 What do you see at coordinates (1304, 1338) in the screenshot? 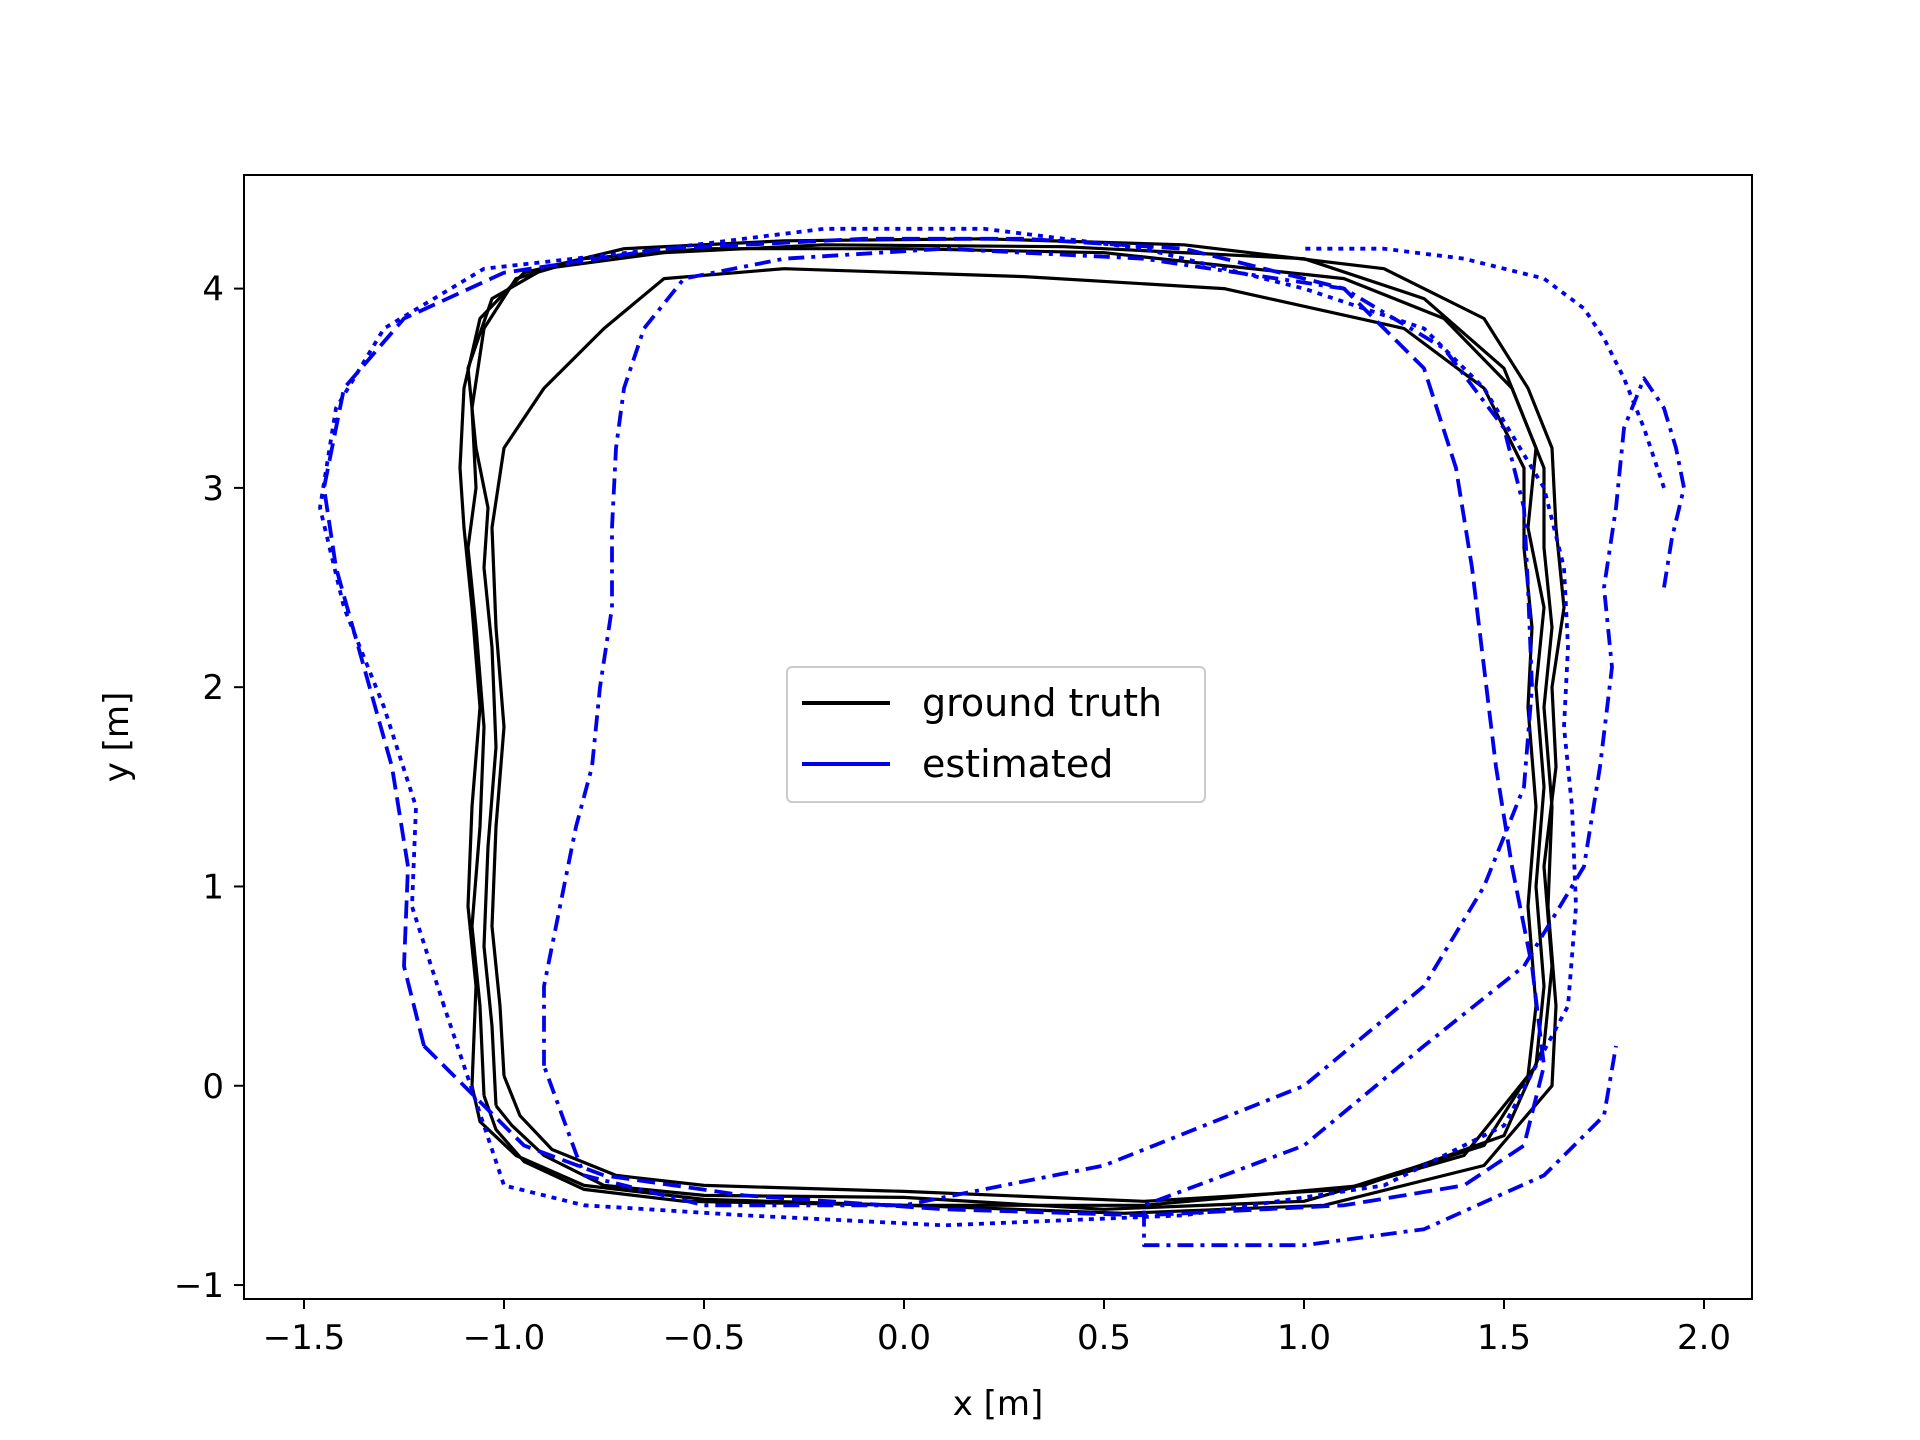
I see `x-tick-label: 1.0` at bounding box center [1304, 1338].